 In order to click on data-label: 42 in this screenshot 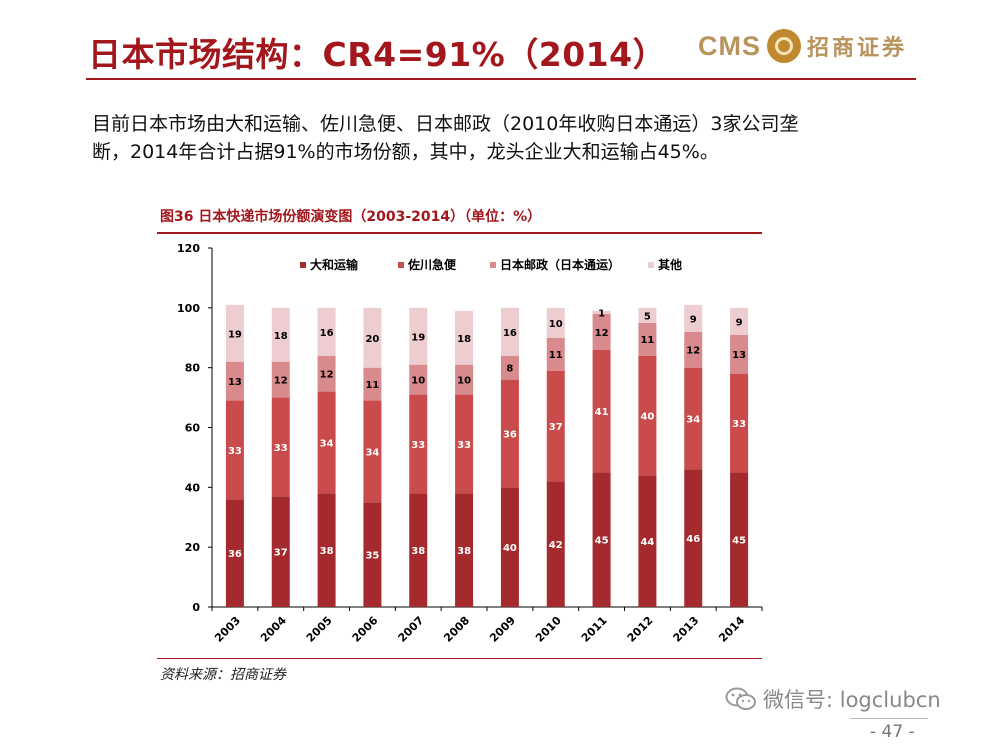, I will do `click(556, 545)`.